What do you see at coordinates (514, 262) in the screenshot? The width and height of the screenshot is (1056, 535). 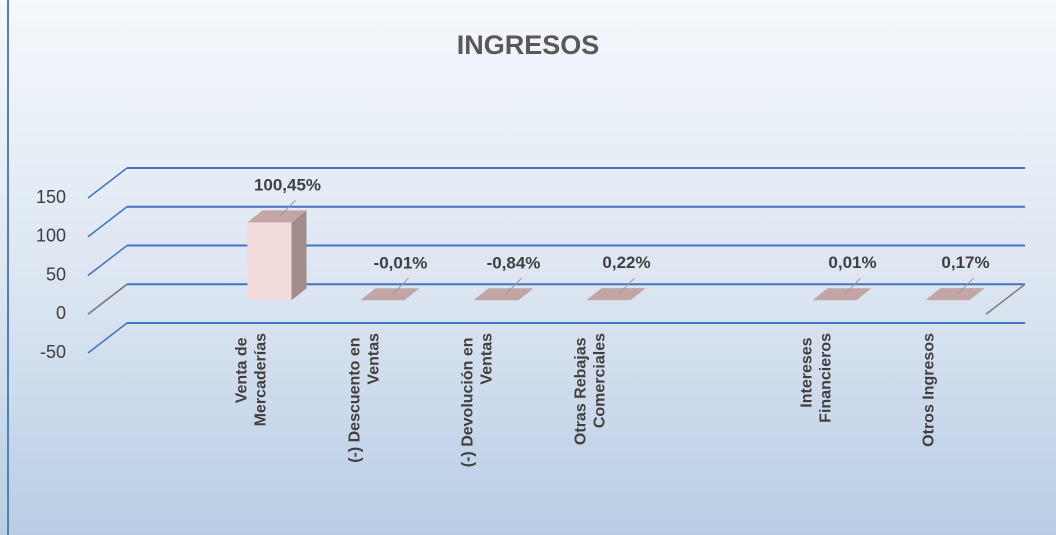 I see `value-label: -0,84%` at bounding box center [514, 262].